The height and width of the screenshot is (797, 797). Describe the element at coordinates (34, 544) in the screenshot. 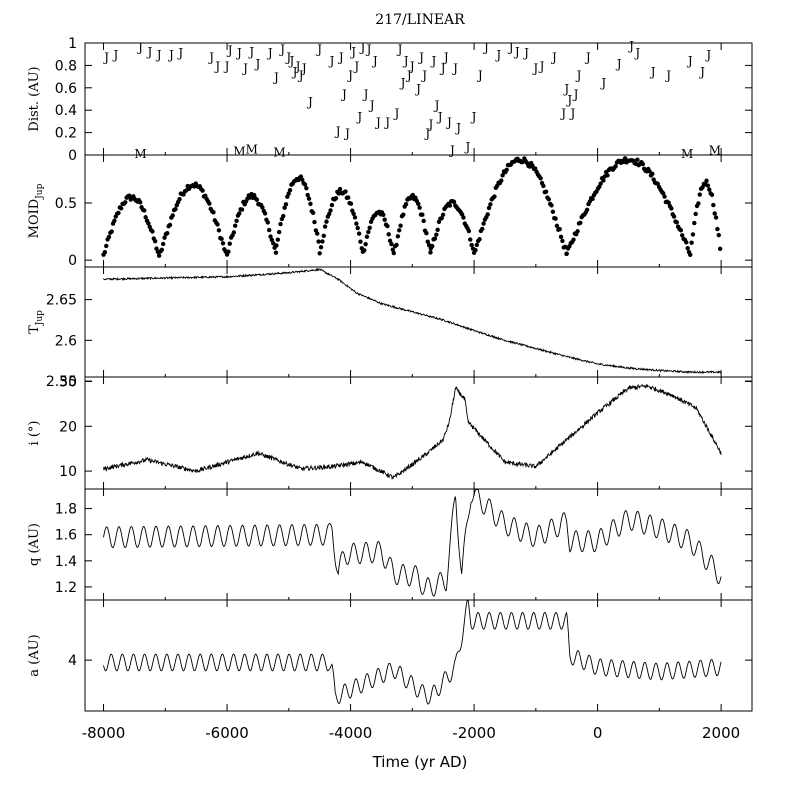

I see `y-axis-label-q: q (AU)` at that location.